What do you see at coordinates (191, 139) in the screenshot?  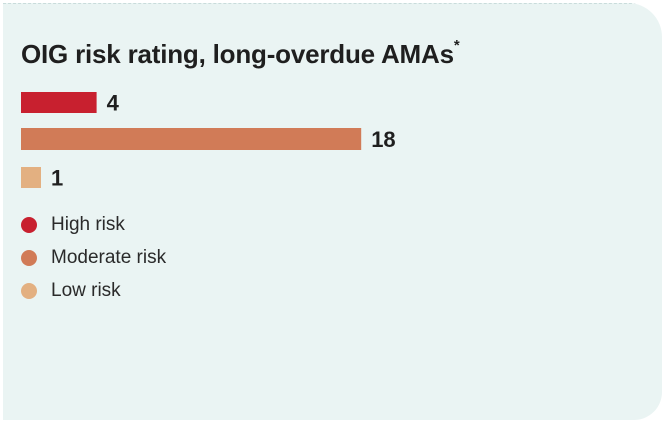 I see `bar-moderate-risk` at bounding box center [191, 139].